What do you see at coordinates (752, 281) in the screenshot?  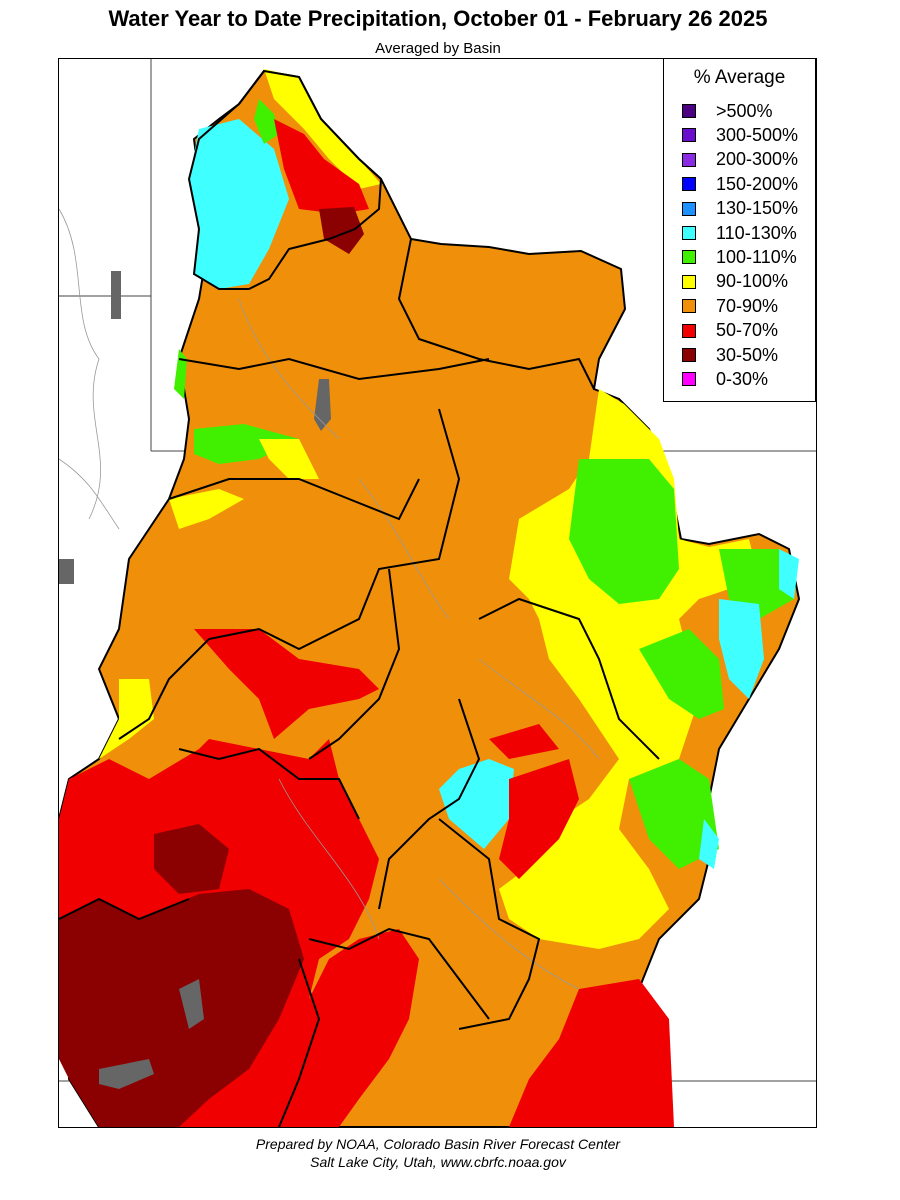 I see `legend-label: 90-100%` at bounding box center [752, 281].